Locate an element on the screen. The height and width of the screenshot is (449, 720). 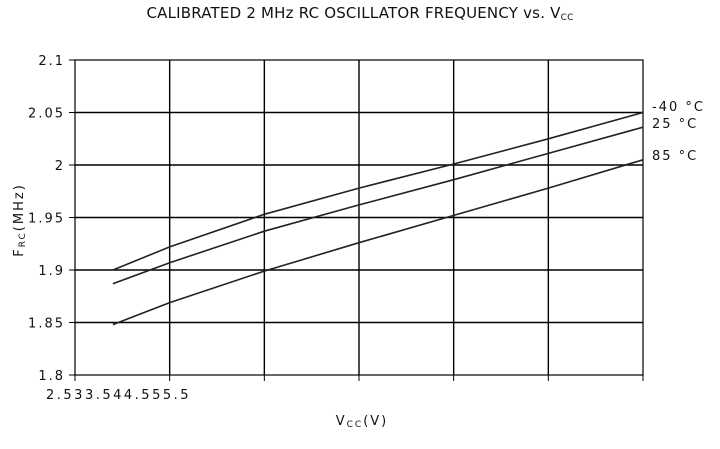
y-tick-label: 1.95 is located at coordinates (46, 219).